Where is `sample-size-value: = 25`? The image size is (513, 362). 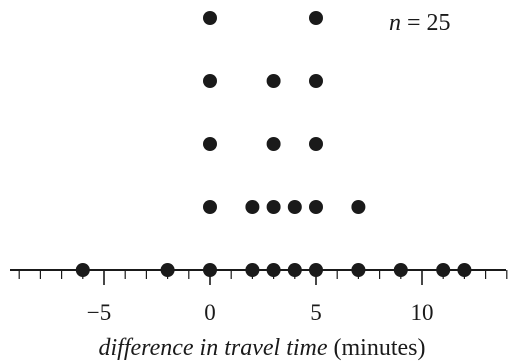 sample-size-value: = 25 is located at coordinates (426, 23).